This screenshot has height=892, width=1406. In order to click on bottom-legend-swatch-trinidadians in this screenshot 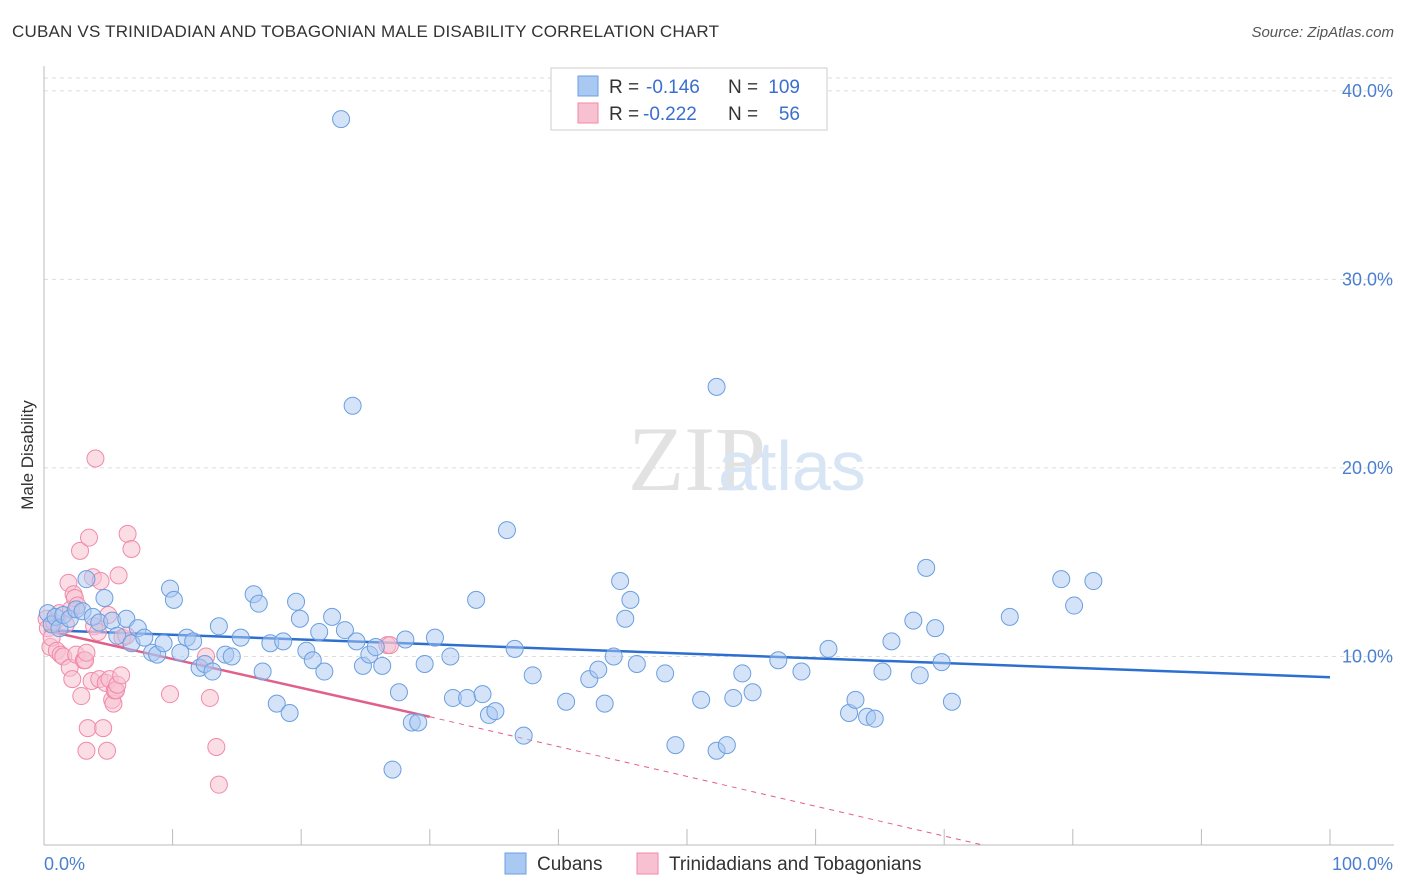, I will do `click(647, 863)`.